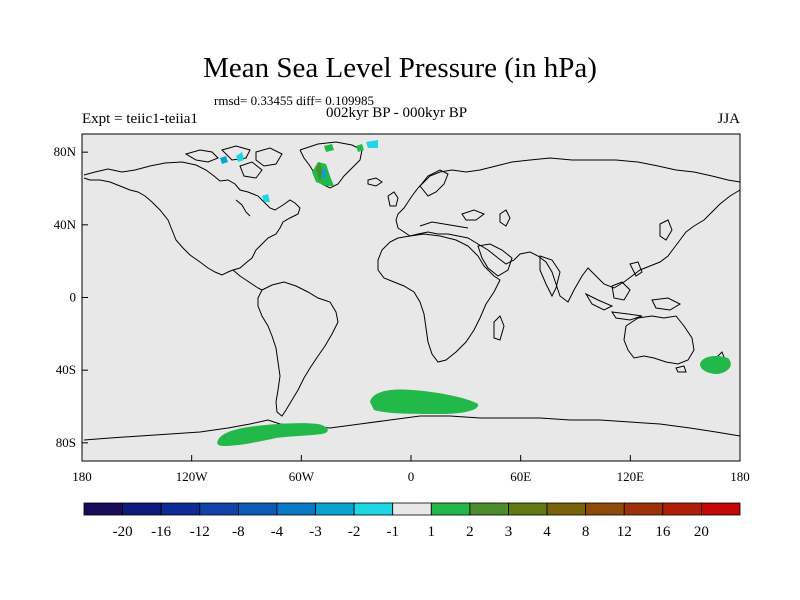 The image size is (800, 600). What do you see at coordinates (412, 521) in the screenshot?
I see `colorbar: -20 -16 -12 -8 -4 -3 -2 -1 1 2 3 4 8 12 16 20` at bounding box center [412, 521].